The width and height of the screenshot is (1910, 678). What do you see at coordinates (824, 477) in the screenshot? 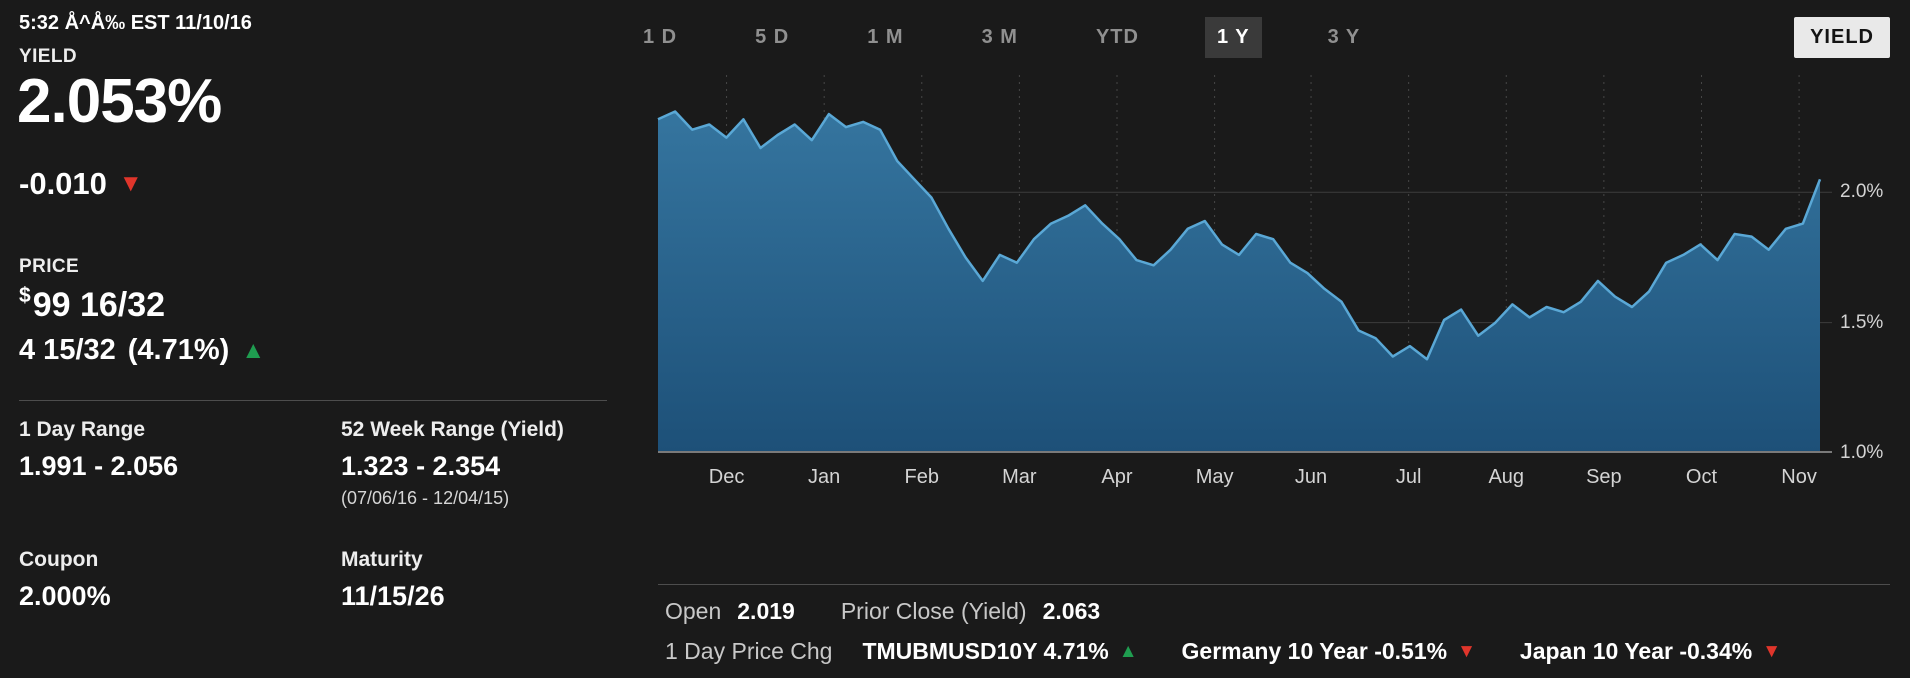
I see `x-tick-label: Jan` at bounding box center [824, 477].